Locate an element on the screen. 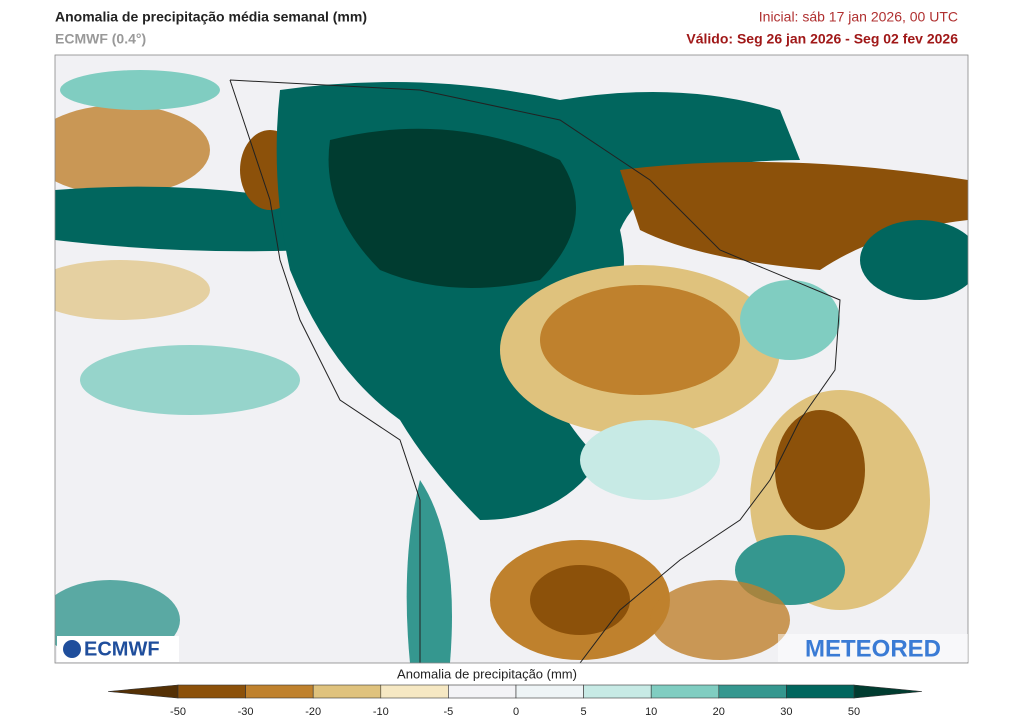  colorbar-tick-label: -30 is located at coordinates (246, 712).